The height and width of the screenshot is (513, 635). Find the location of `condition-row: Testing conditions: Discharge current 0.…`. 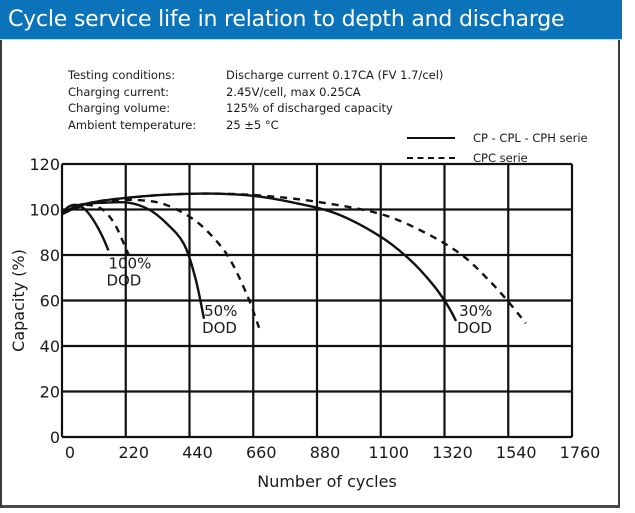

condition-row: Testing conditions: Discharge current 0.… is located at coordinates (255, 75).